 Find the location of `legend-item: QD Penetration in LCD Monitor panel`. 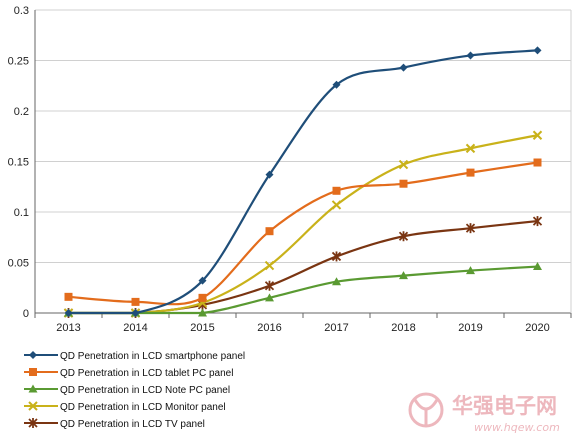

legend-item: QD Penetration in LCD Monitor panel is located at coordinates (125, 407).